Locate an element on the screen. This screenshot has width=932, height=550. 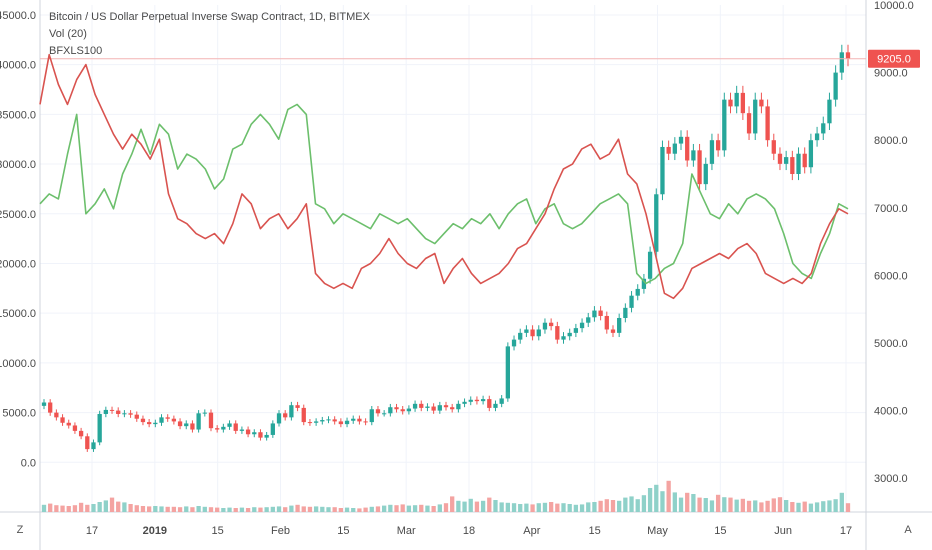
left-axis-tick-label: 0.0 is located at coordinates (28, 463).